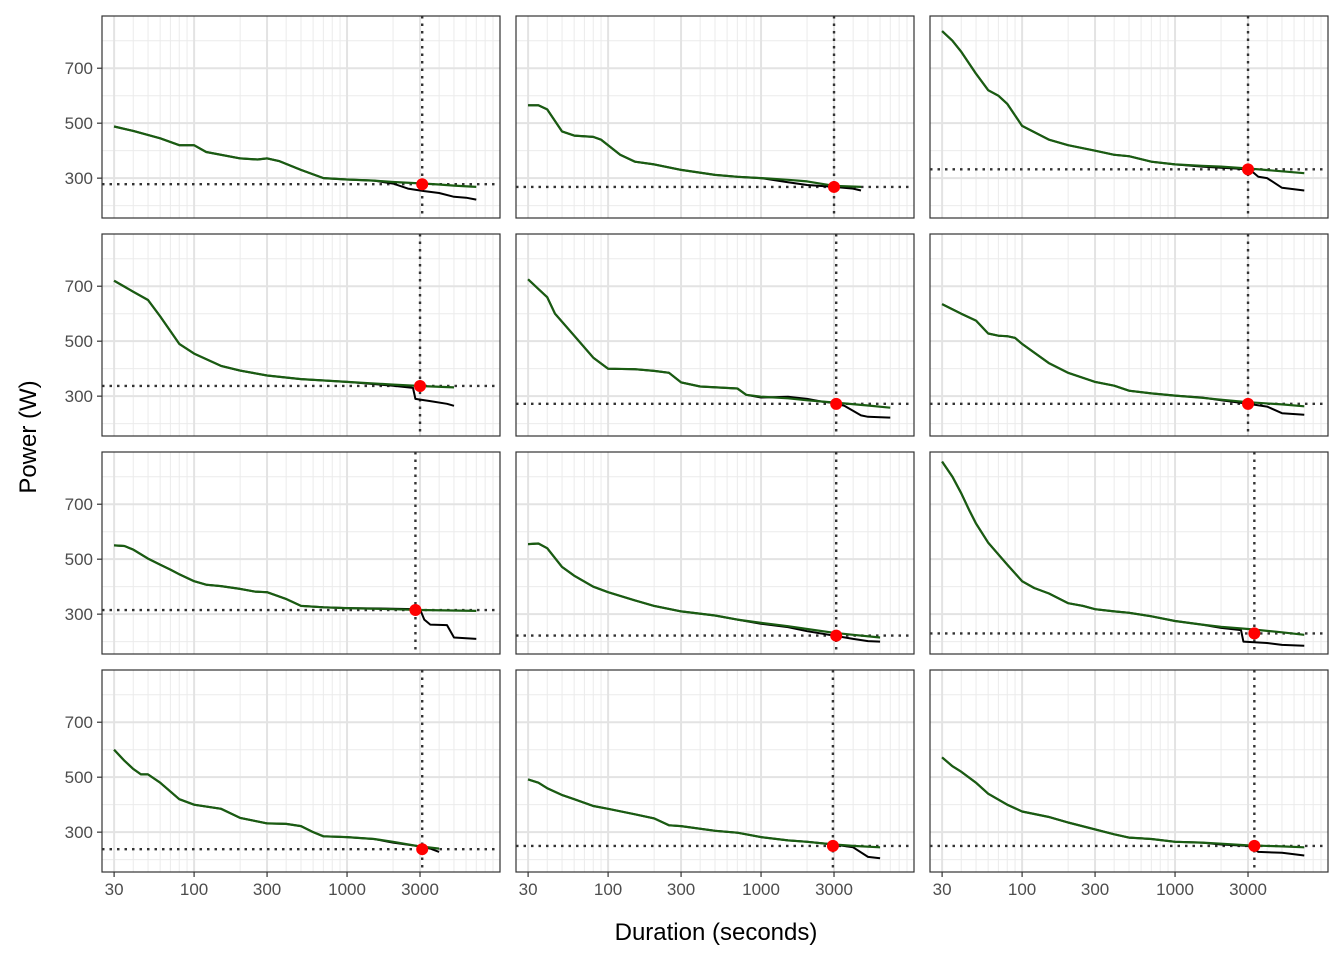  I want to click on y-axis-title: Power (W), so click(28, 436).